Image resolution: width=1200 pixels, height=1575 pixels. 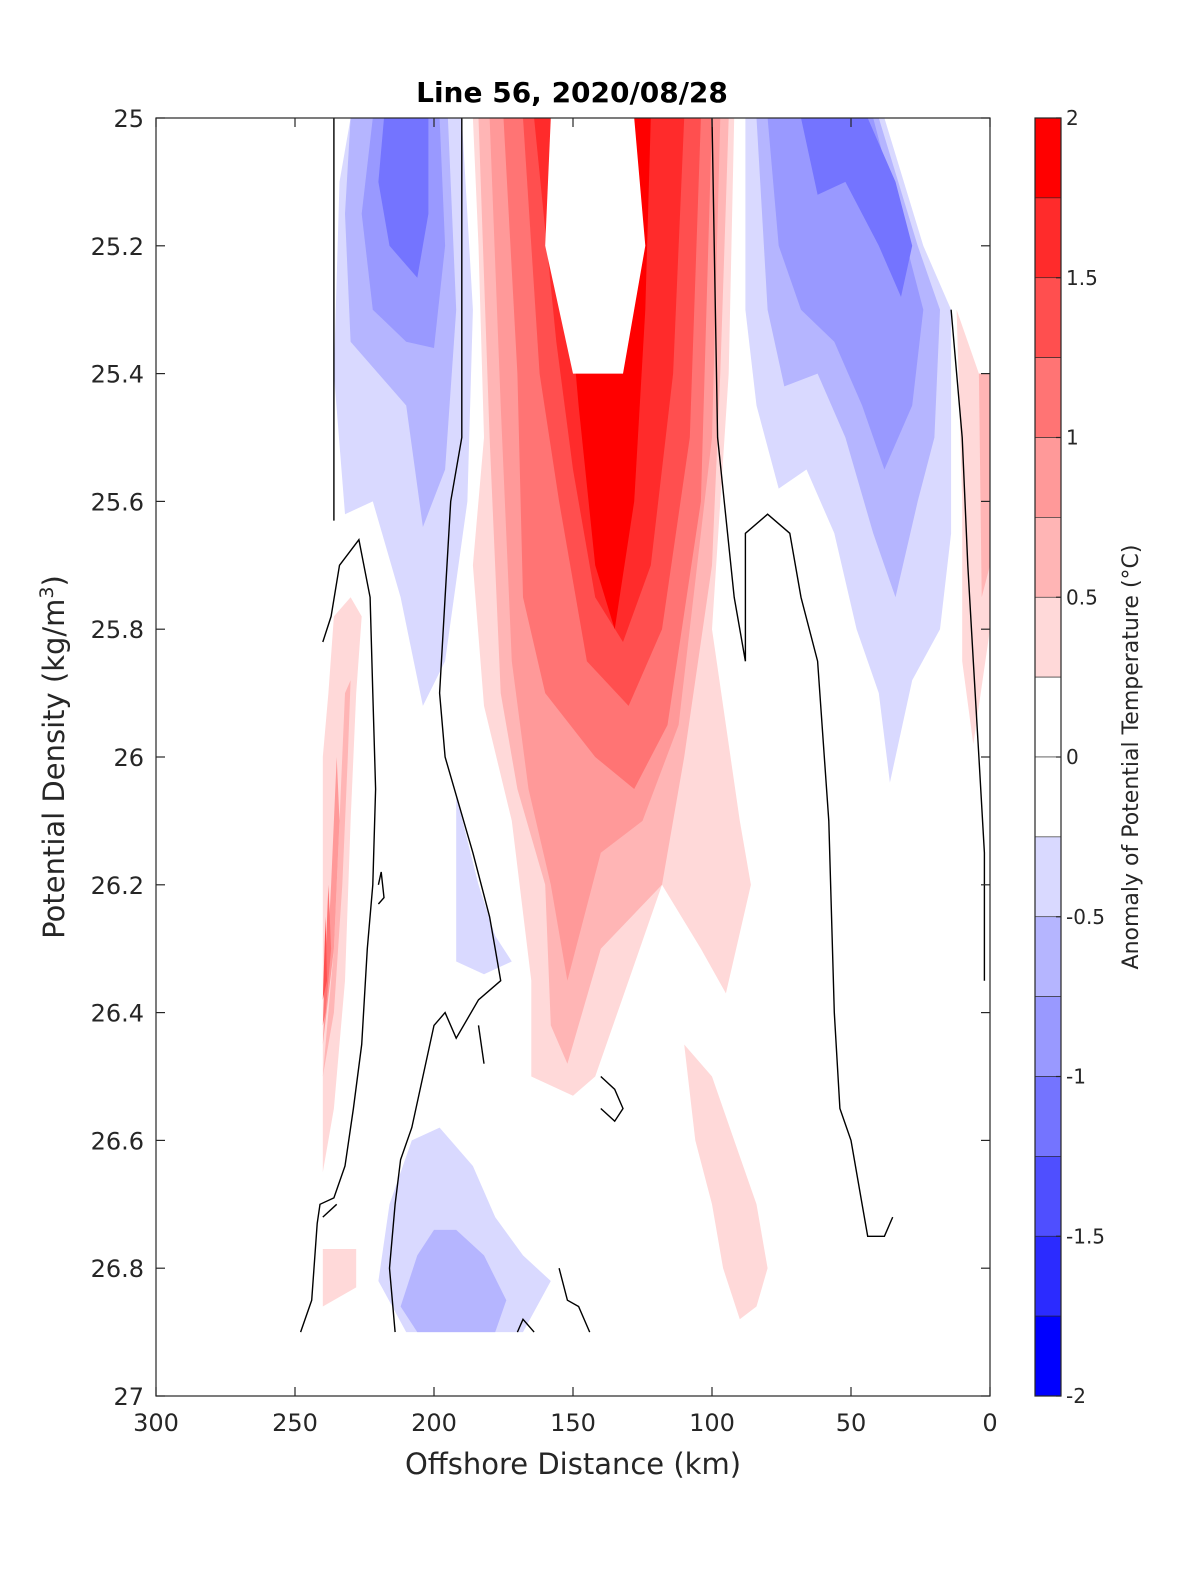 I want to click on colorbar-tick-label: 0, so click(x=1072, y=757).